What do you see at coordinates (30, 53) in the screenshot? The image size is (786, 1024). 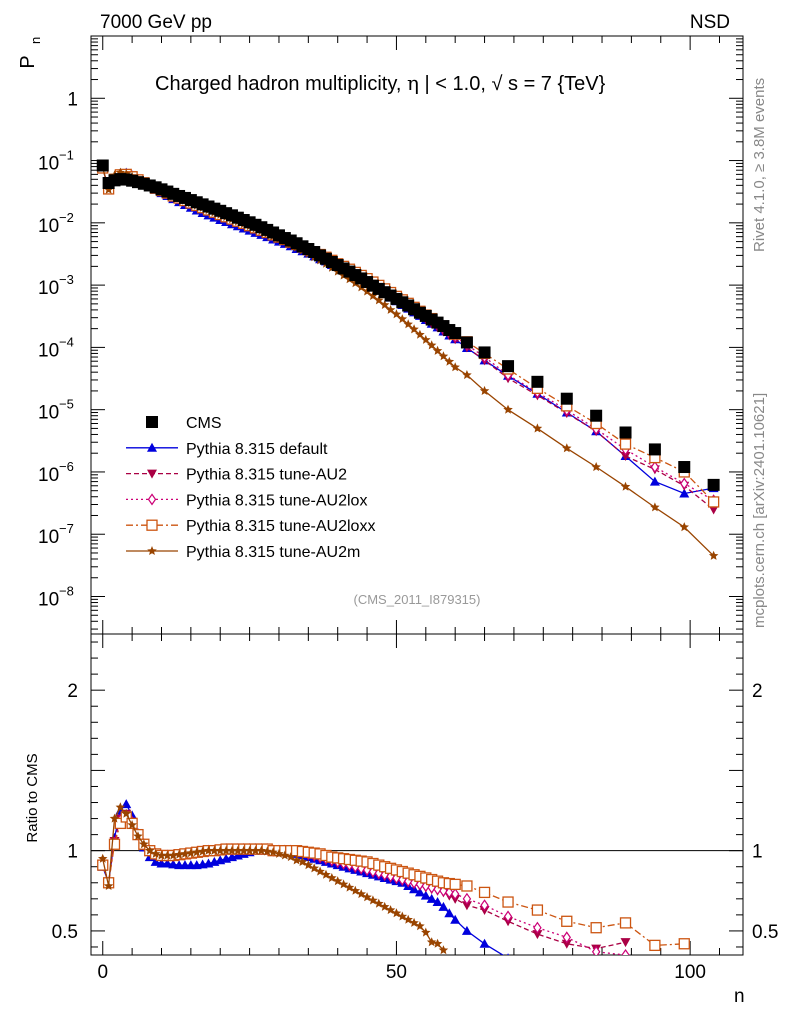 I see `y-axis-label: P n` at bounding box center [30, 53].